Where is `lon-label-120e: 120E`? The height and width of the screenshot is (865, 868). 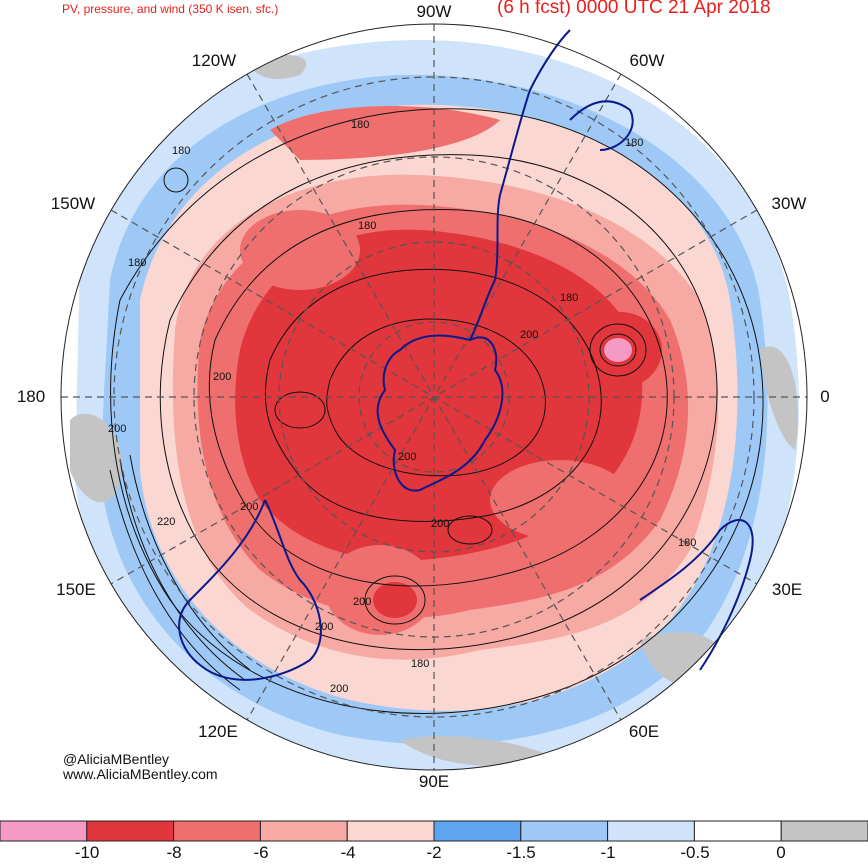
lon-label-120e: 120E is located at coordinates (218, 731).